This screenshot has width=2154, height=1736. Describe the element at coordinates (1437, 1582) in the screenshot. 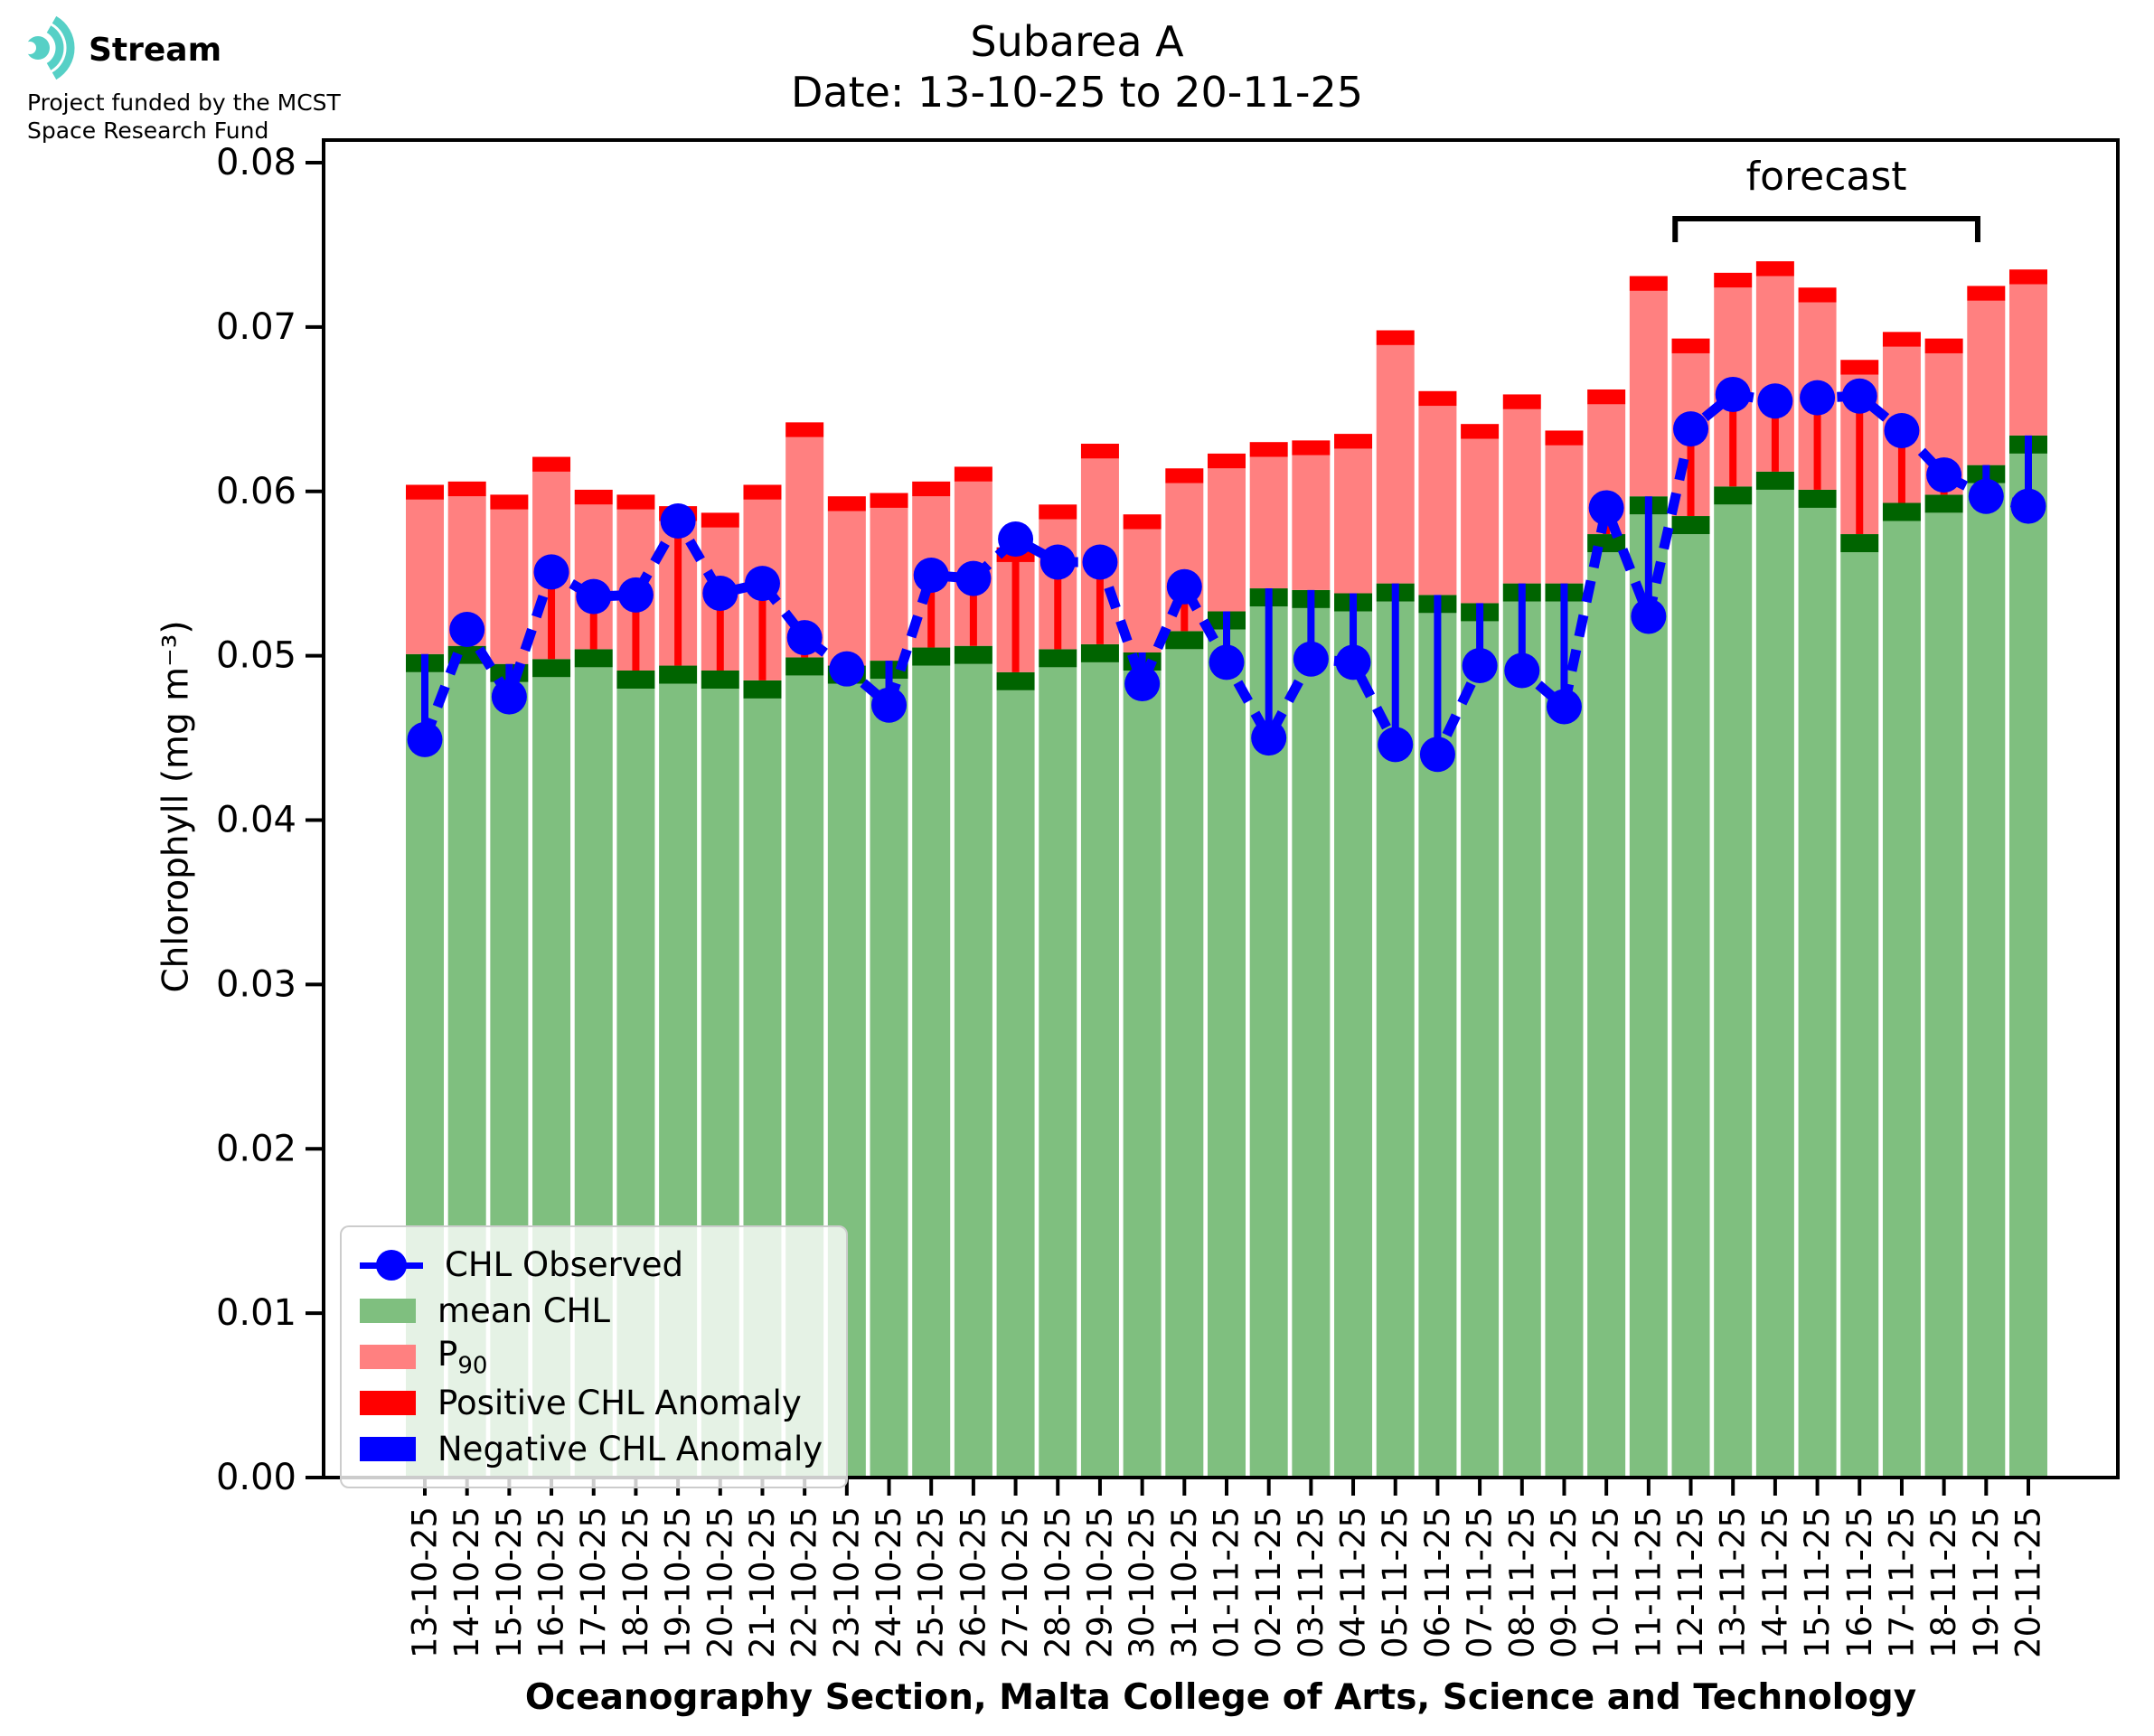

I see `x-tick-label: 06-11-25` at that location.